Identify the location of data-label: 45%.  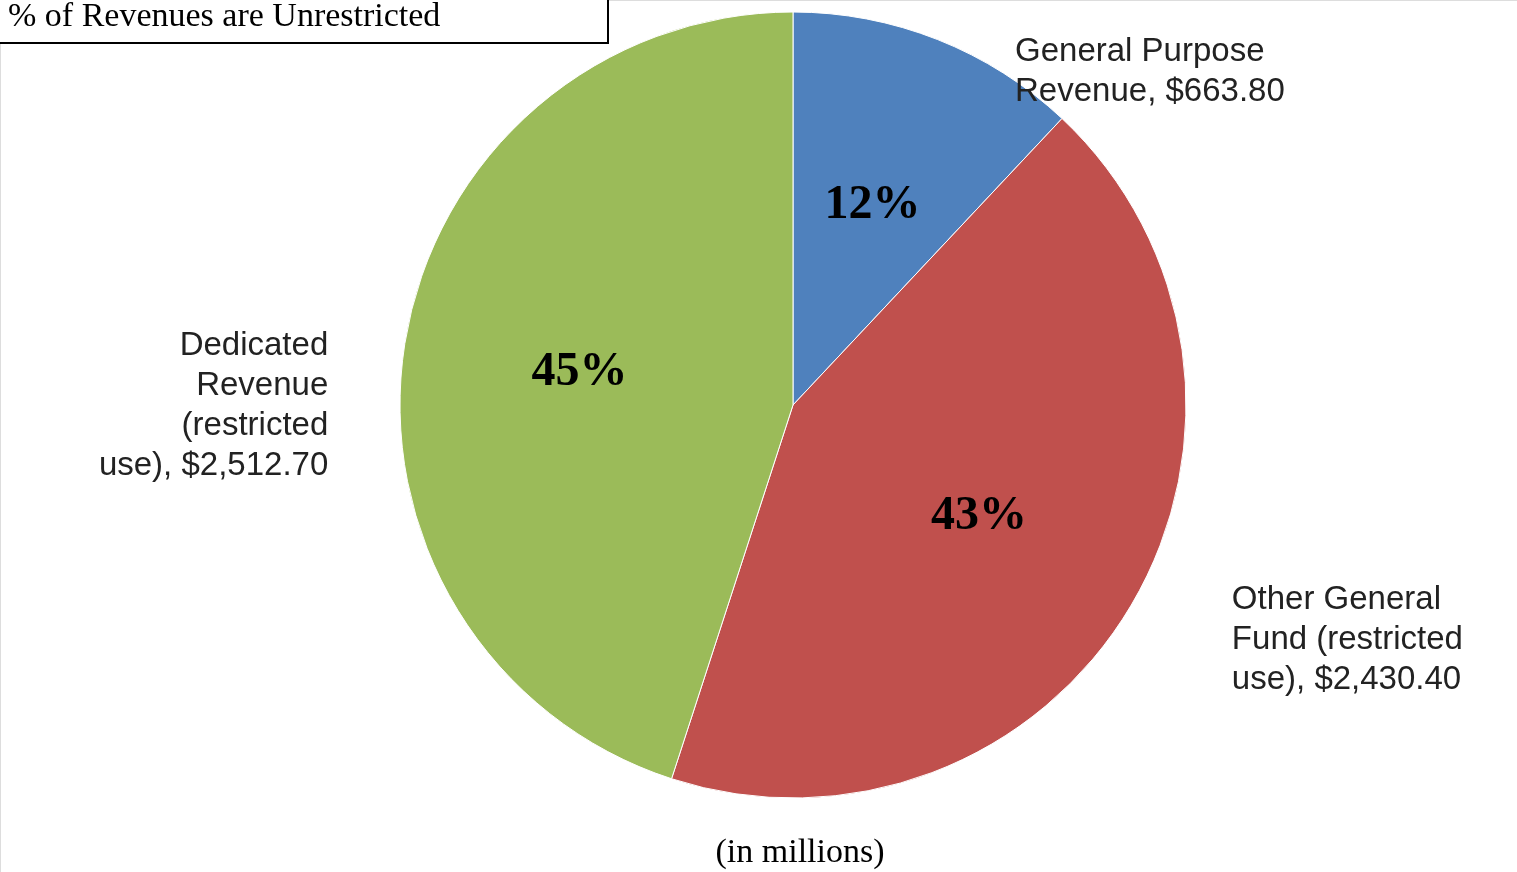
(579, 369).